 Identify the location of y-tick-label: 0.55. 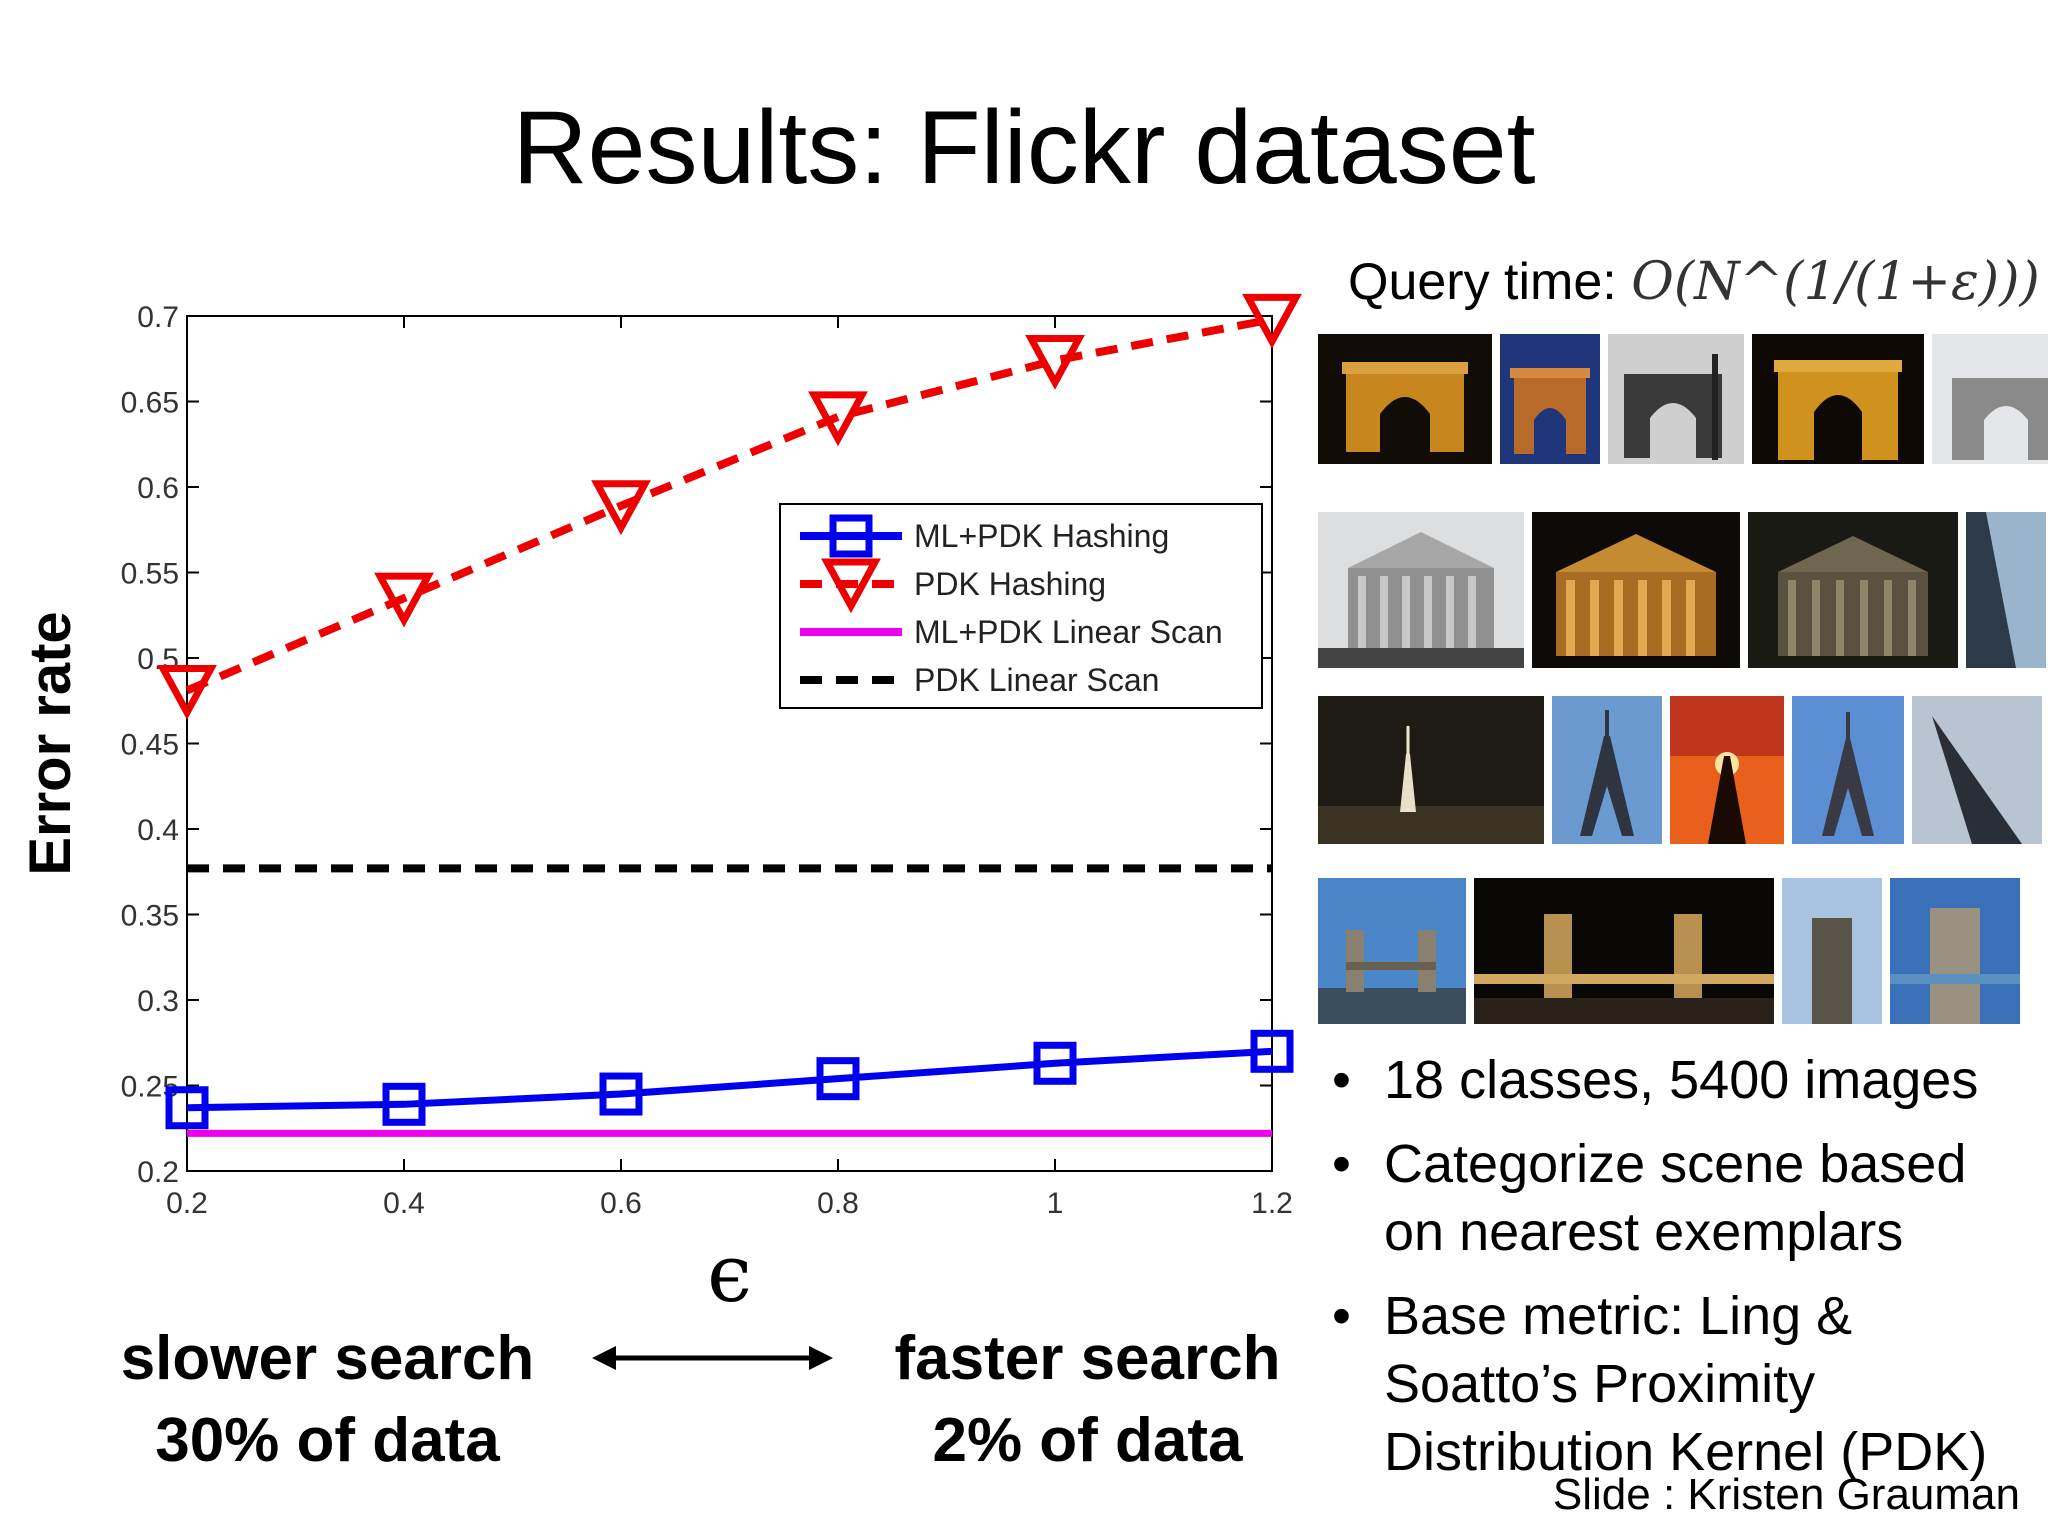
(150, 574).